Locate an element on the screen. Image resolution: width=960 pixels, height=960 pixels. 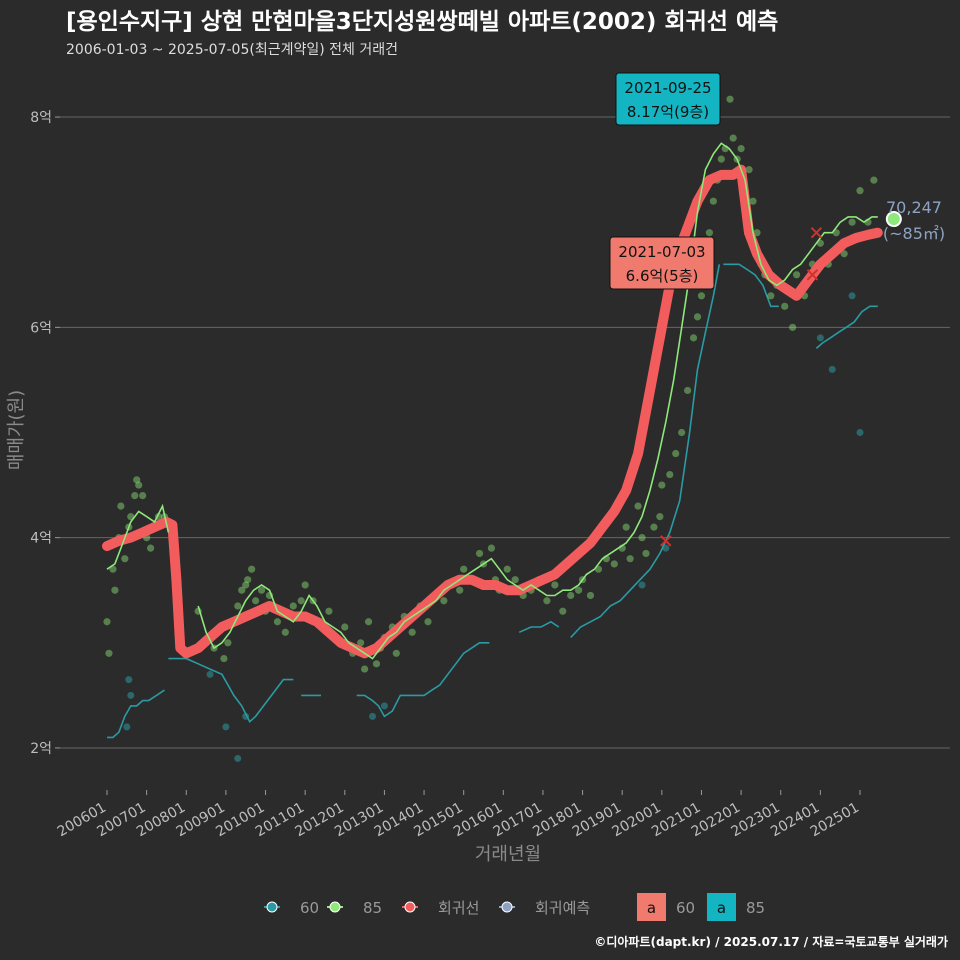
legend-box-a85 is located at coordinates (721, 907).